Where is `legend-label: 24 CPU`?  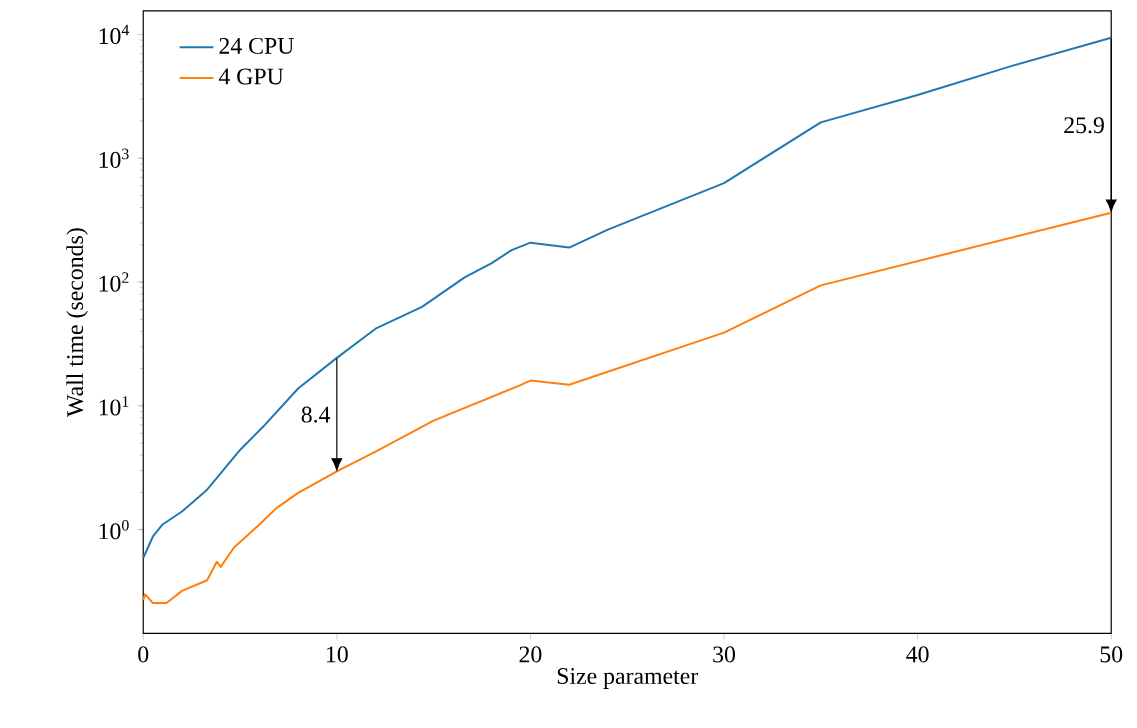 legend-label: 24 CPU is located at coordinates (256, 46).